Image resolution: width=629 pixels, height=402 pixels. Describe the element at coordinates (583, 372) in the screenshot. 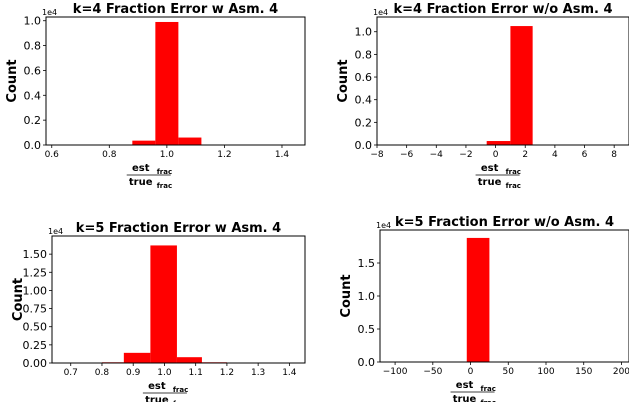

I see `x-tick-label: 150` at that location.